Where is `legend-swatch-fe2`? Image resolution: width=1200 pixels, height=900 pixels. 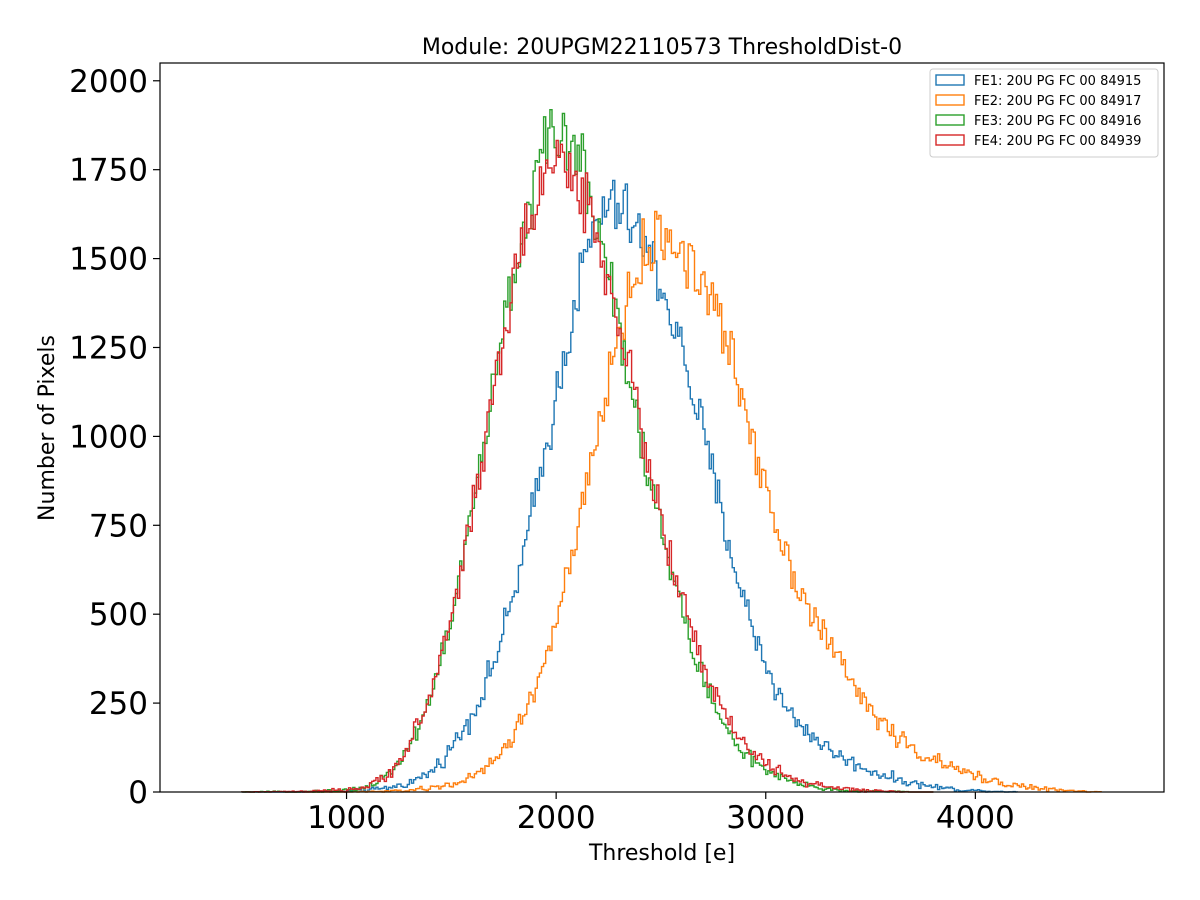
legend-swatch-fe2 is located at coordinates (950, 100).